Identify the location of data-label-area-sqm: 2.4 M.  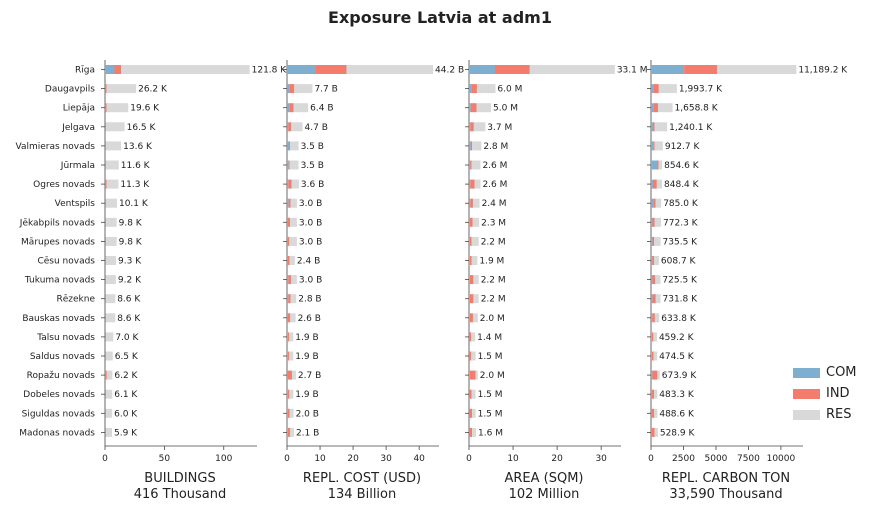
(494, 204).